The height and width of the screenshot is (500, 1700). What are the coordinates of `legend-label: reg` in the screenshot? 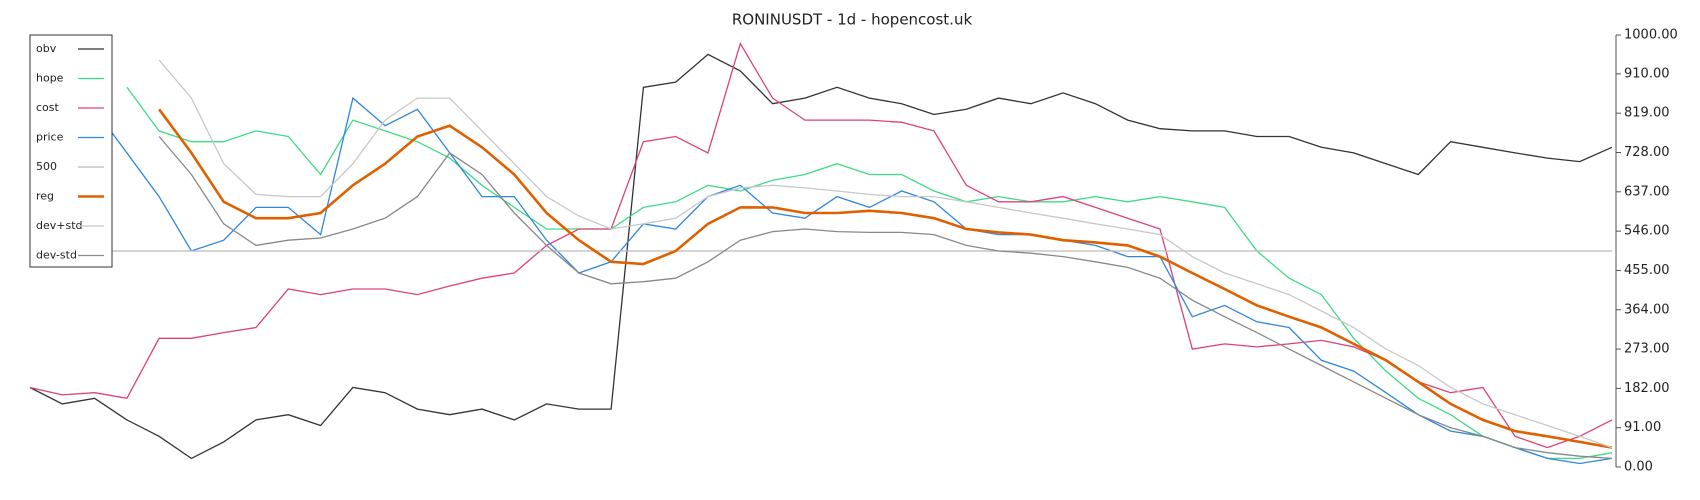 It's located at (45, 196).